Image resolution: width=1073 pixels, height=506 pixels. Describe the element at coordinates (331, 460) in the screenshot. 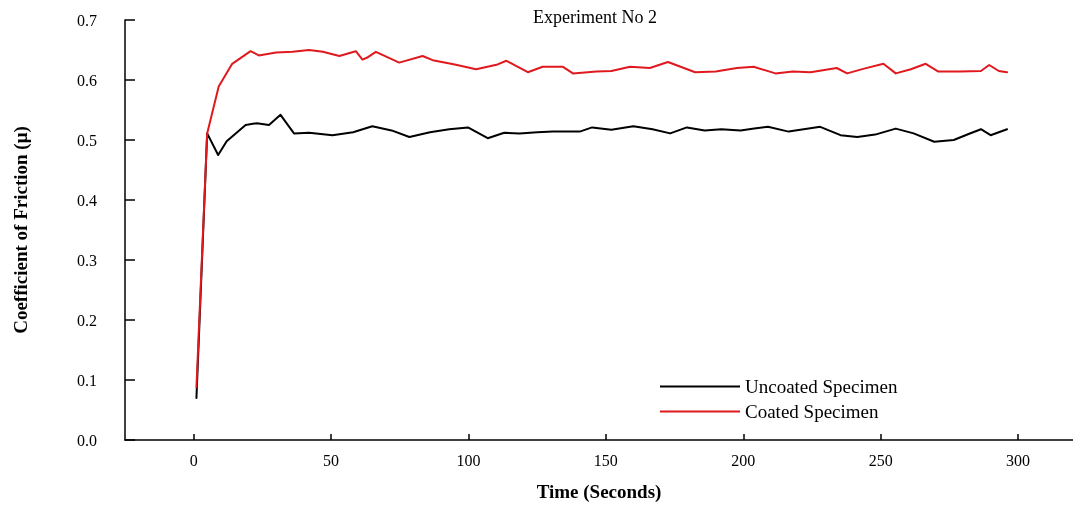

I see `x-tick-label: 50` at that location.